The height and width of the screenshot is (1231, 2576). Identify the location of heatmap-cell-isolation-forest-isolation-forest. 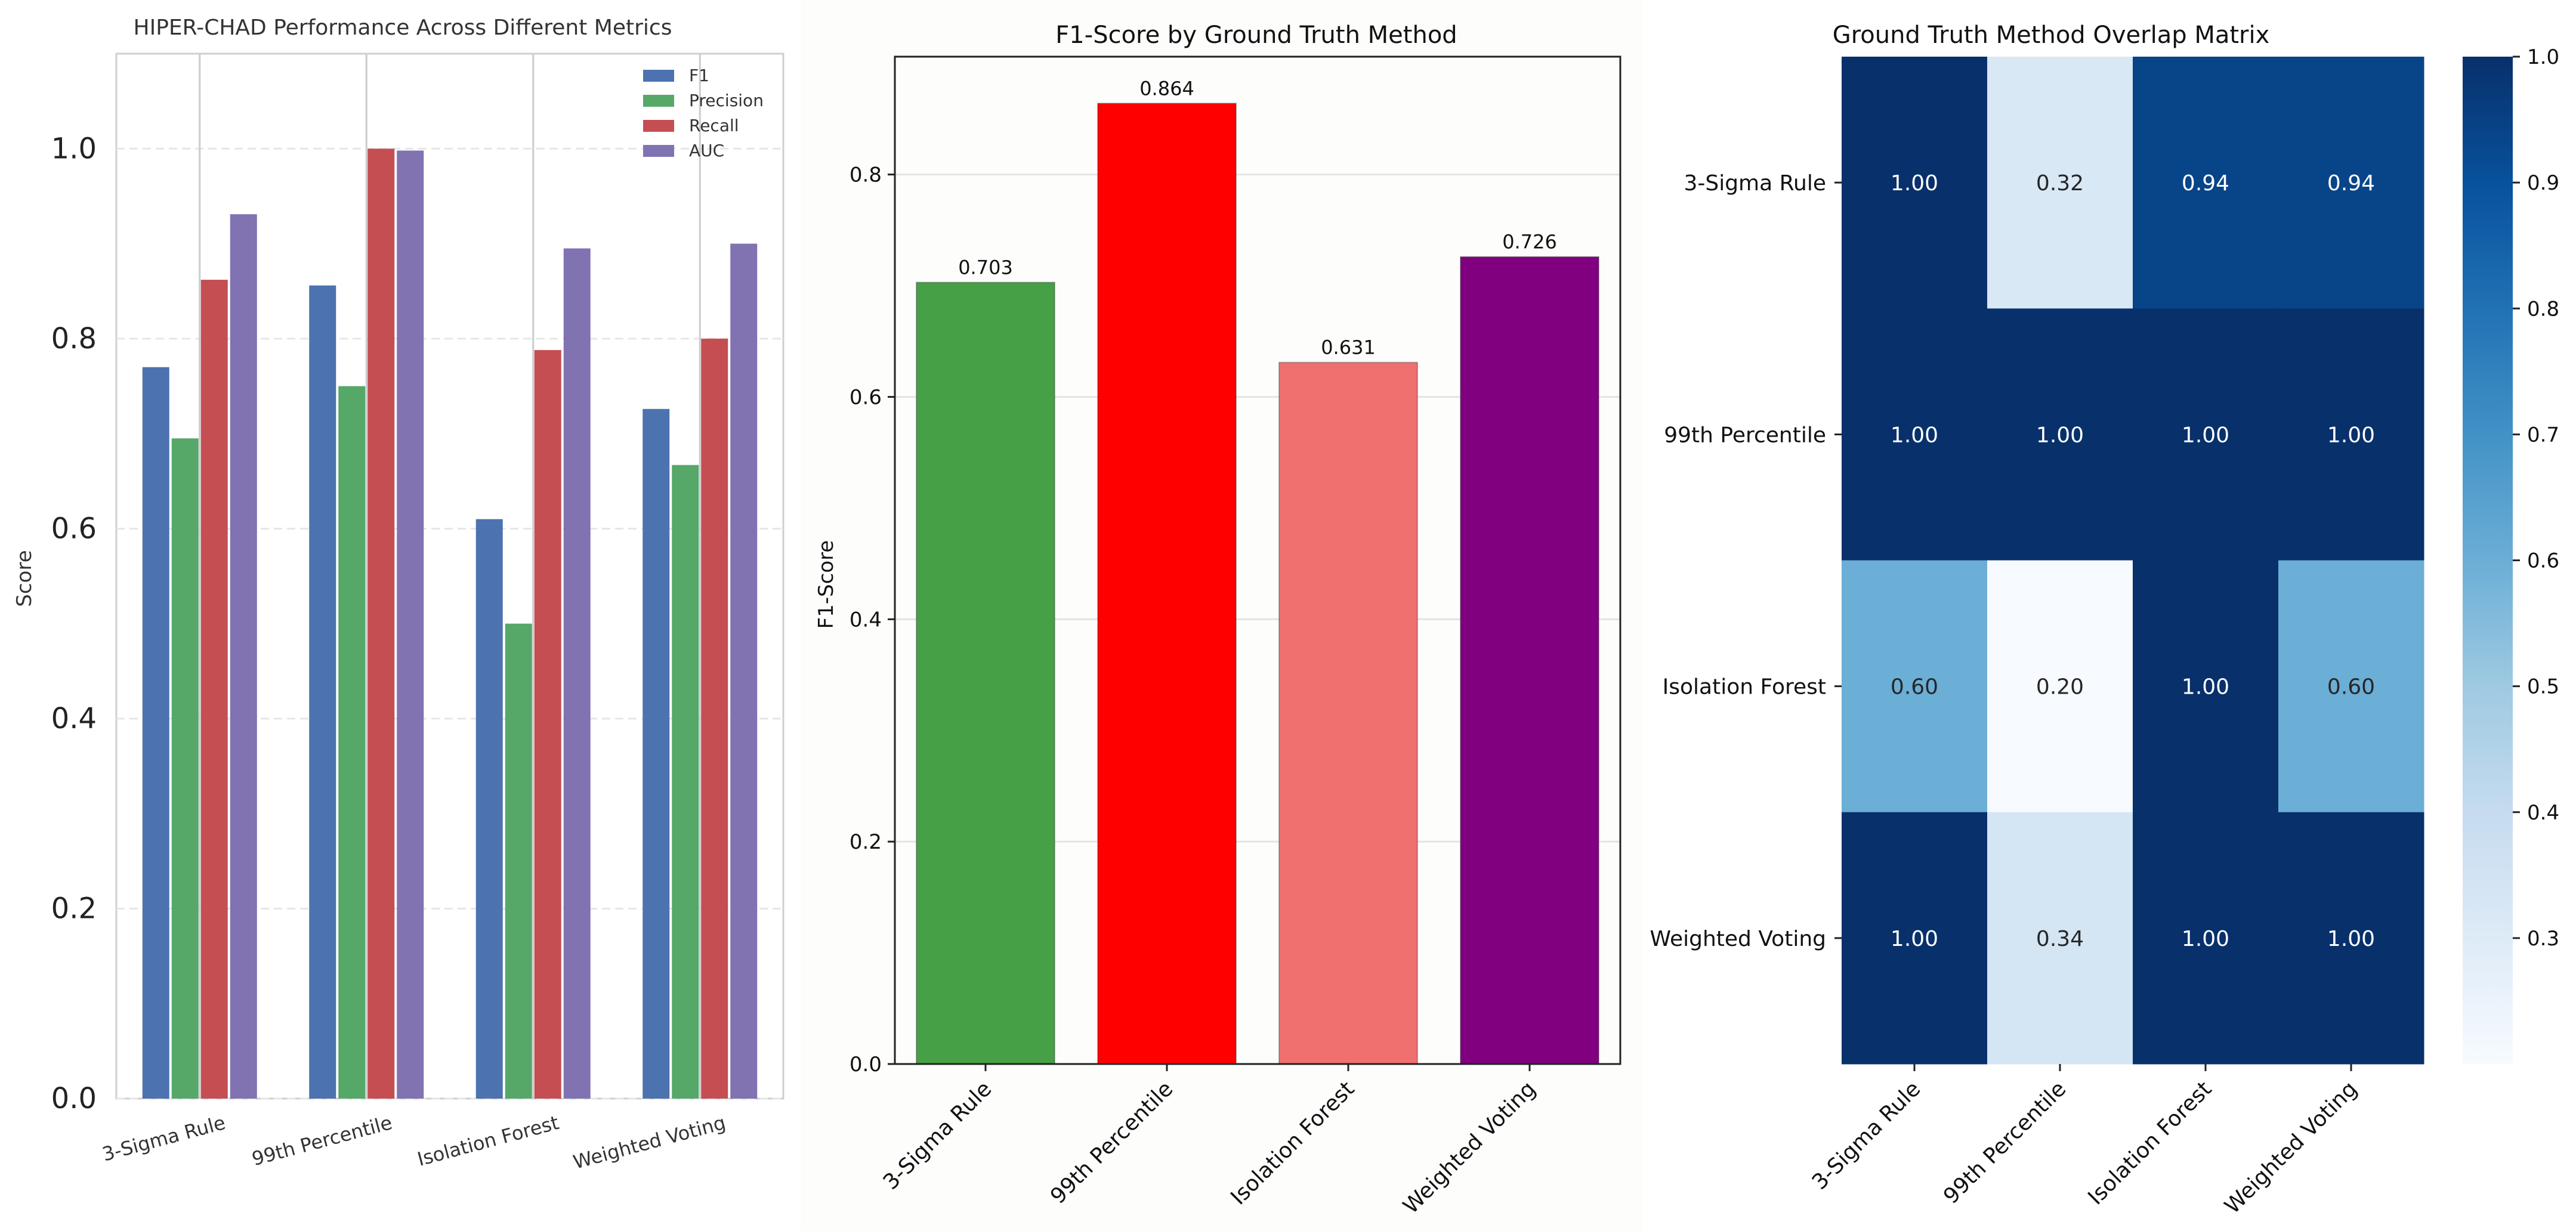
(2206, 686).